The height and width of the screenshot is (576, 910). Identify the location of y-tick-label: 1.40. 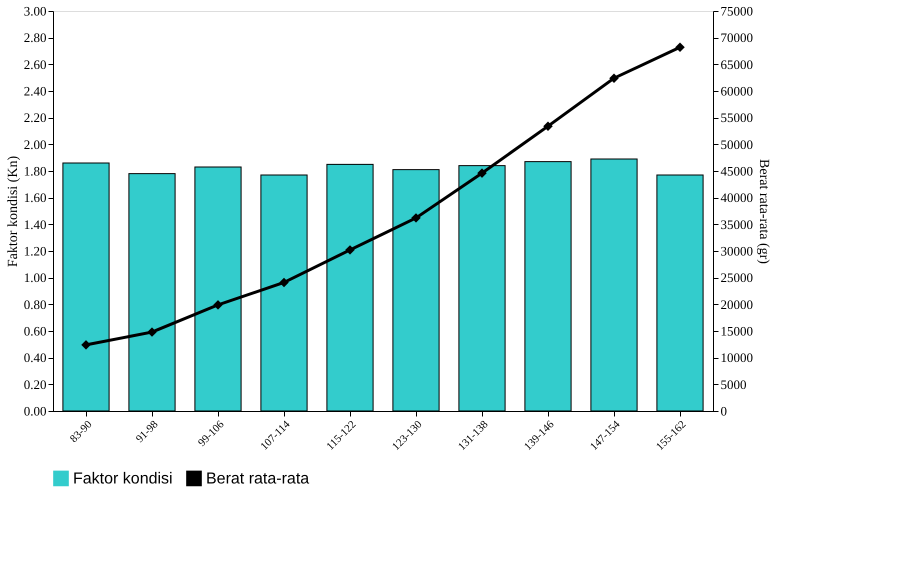
(35, 224).